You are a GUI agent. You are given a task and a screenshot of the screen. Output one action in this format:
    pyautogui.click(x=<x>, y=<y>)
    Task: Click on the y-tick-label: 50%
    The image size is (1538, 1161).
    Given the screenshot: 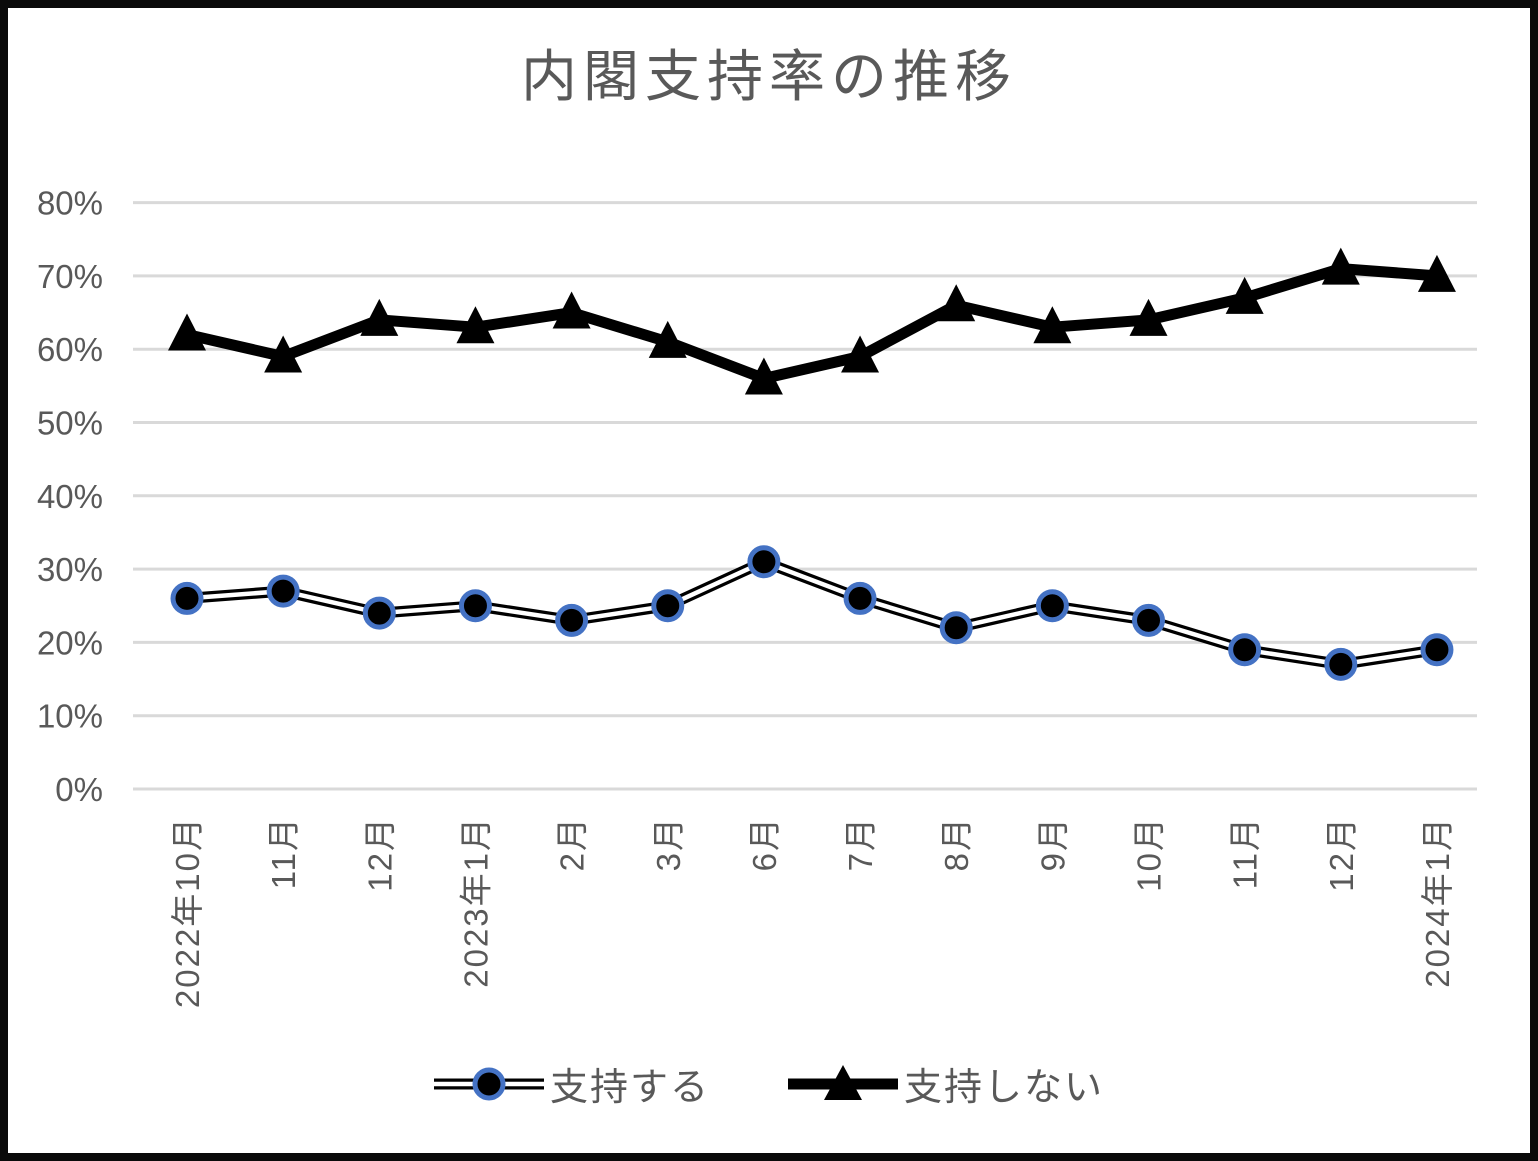 What is the action you would take?
    pyautogui.click(x=70, y=423)
    